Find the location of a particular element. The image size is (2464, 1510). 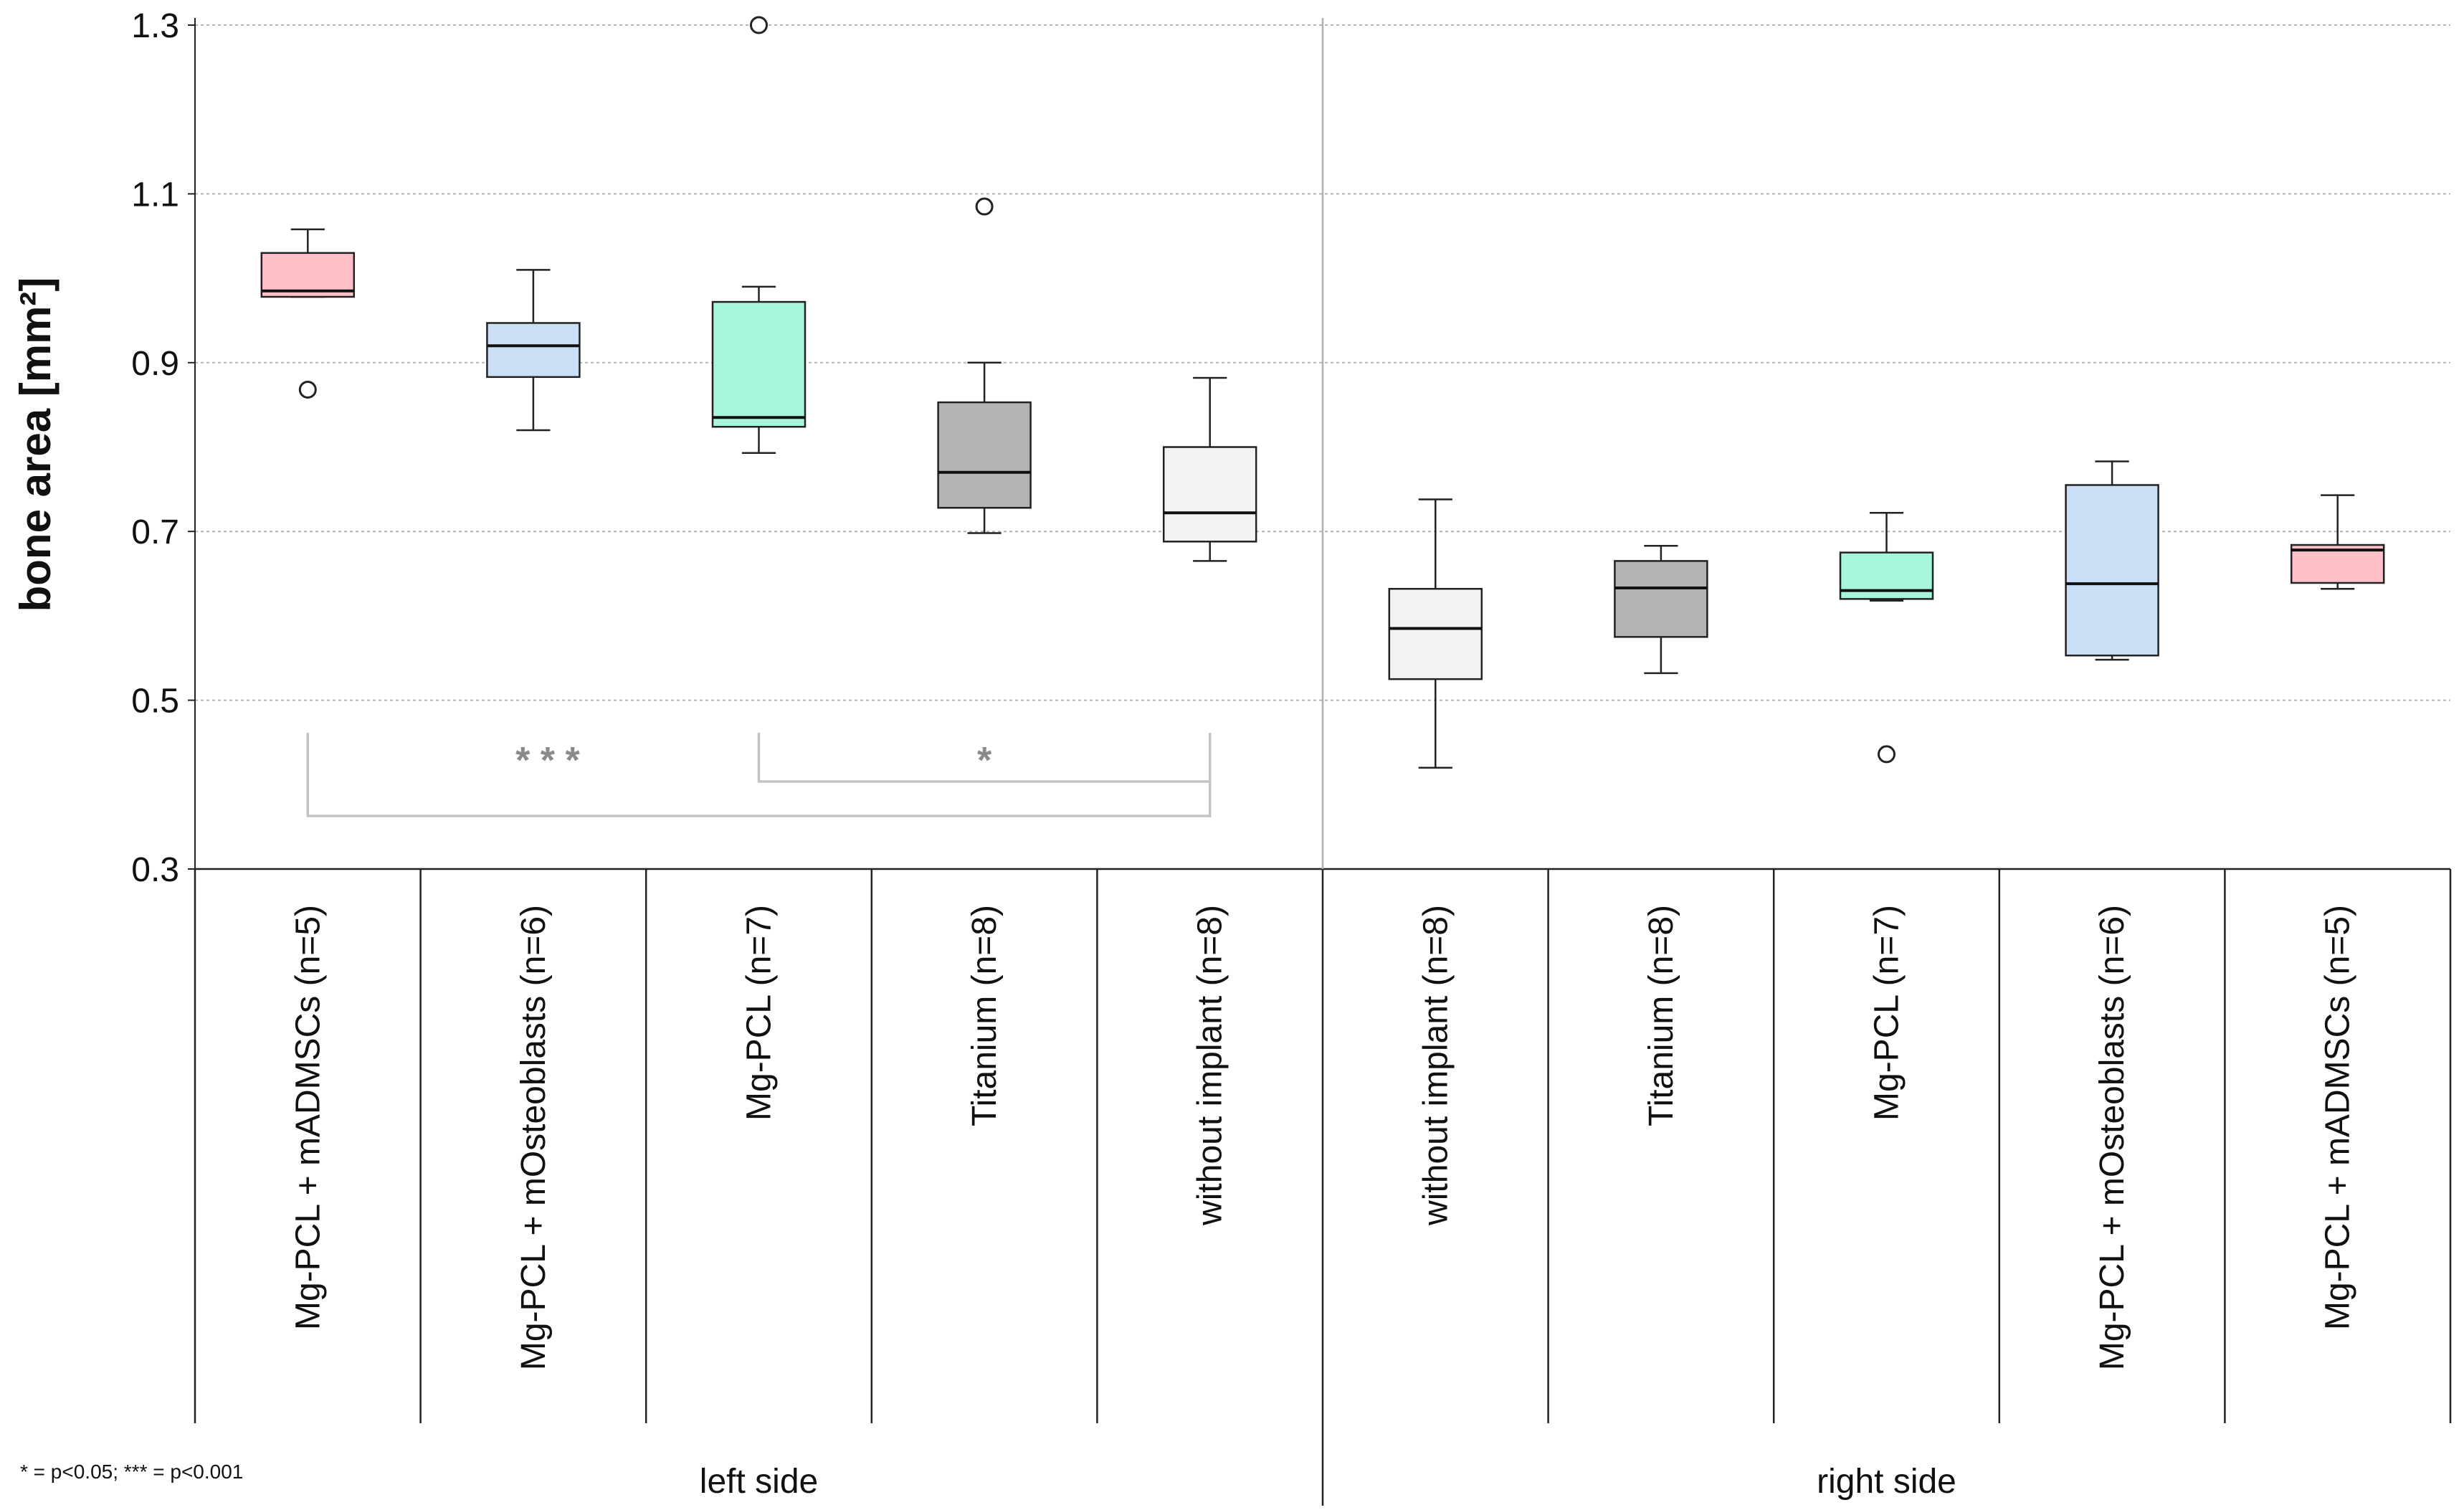

side-label: left side is located at coordinates (759, 1482).